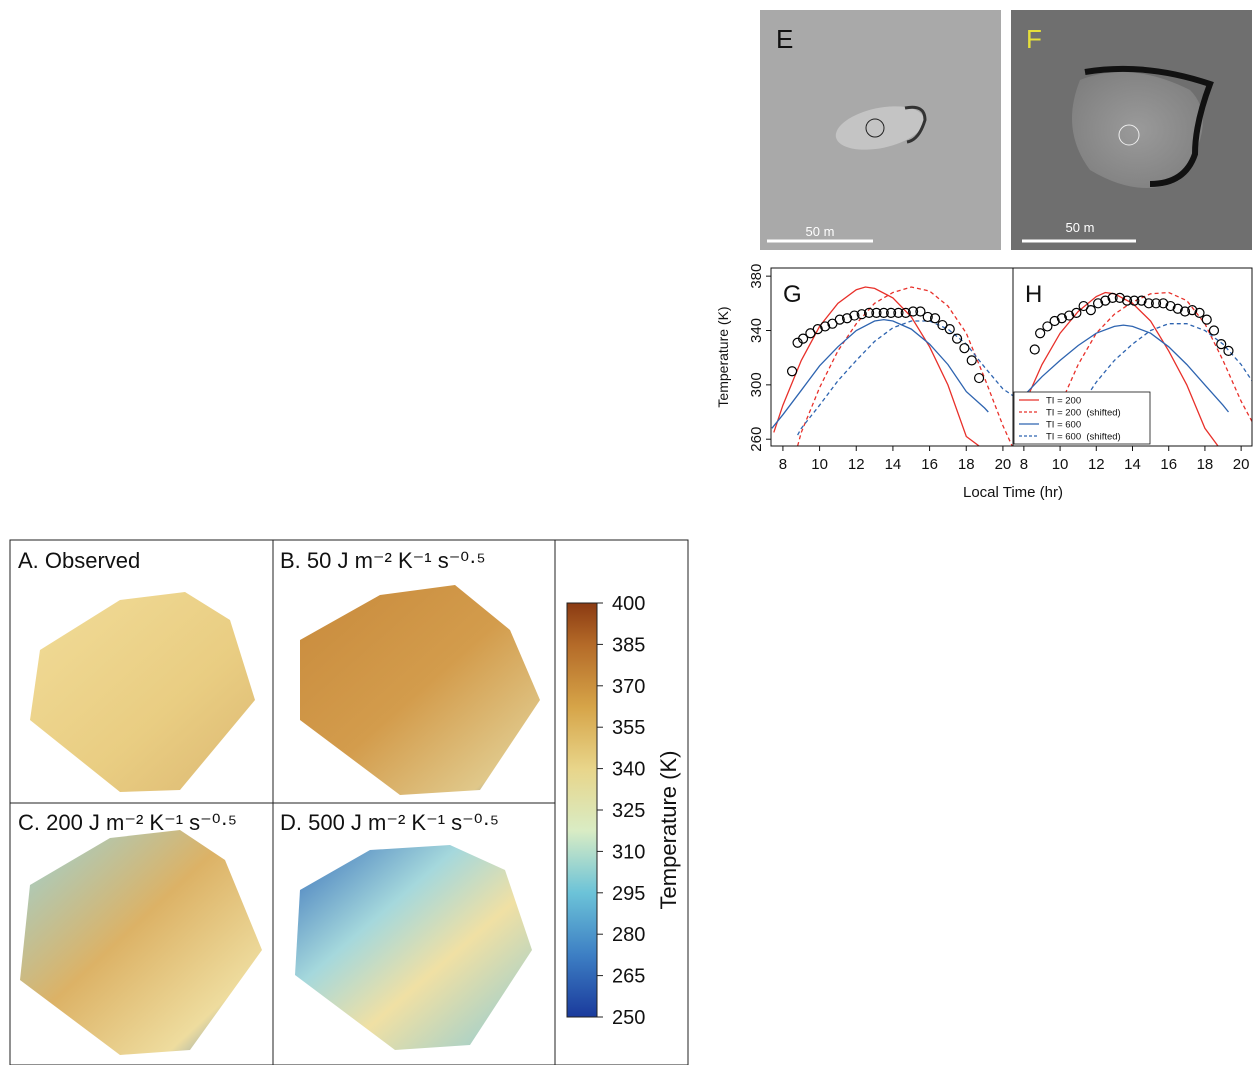 This screenshot has width=1254, height=1070. What do you see at coordinates (756, 384) in the screenshot?
I see `y-tick-label: 300` at bounding box center [756, 384].